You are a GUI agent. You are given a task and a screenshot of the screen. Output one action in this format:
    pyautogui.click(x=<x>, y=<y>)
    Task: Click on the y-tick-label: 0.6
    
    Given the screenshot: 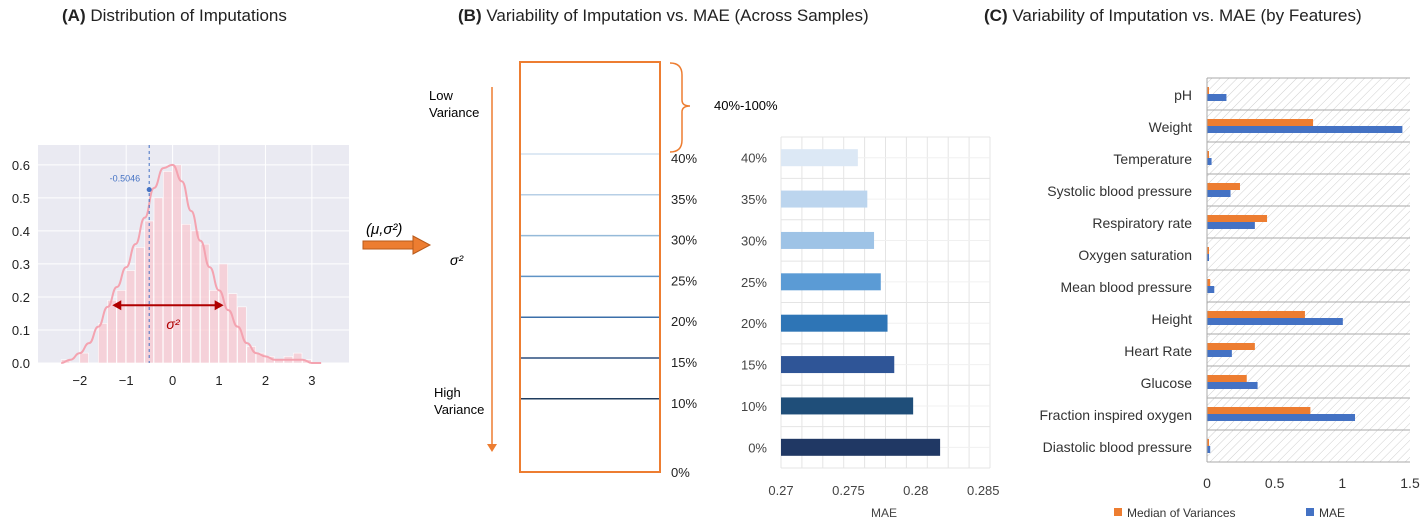 What is the action you would take?
    pyautogui.click(x=21, y=165)
    